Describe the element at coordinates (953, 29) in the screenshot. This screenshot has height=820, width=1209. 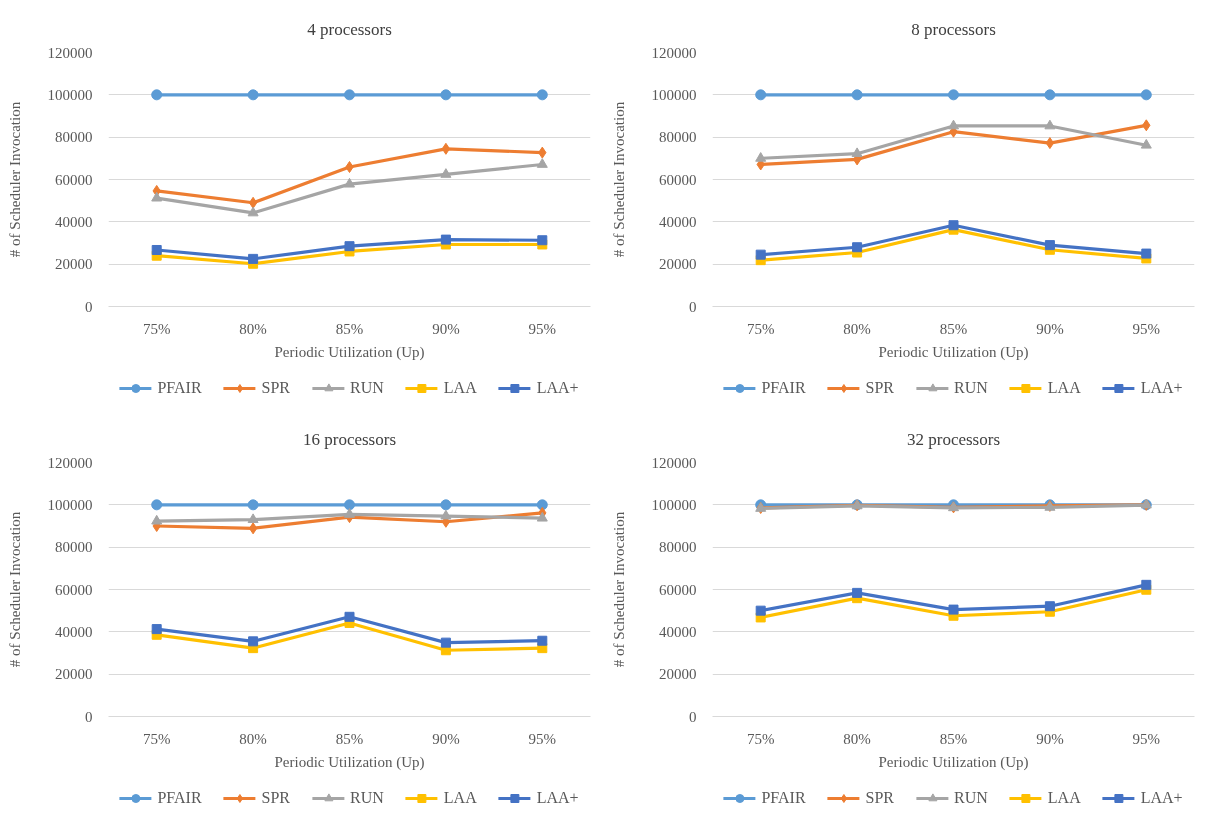
I see `chart-title: 8 processors` at that location.